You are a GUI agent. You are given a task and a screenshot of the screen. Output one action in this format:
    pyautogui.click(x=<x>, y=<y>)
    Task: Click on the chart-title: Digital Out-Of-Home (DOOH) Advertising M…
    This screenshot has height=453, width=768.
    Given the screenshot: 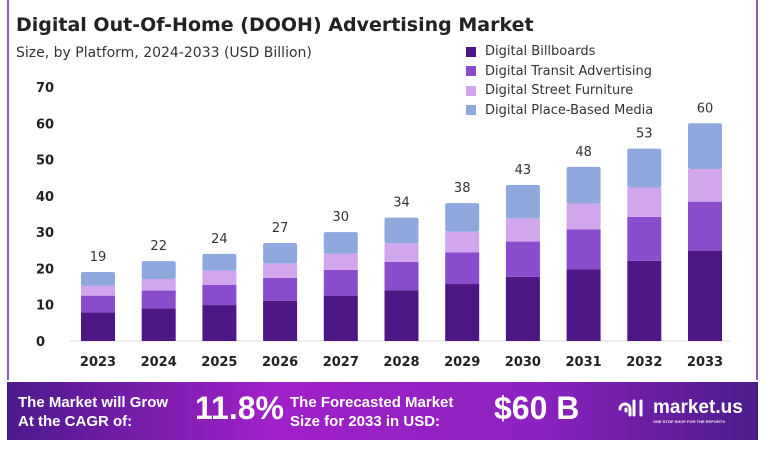 What is the action you would take?
    pyautogui.click(x=275, y=25)
    